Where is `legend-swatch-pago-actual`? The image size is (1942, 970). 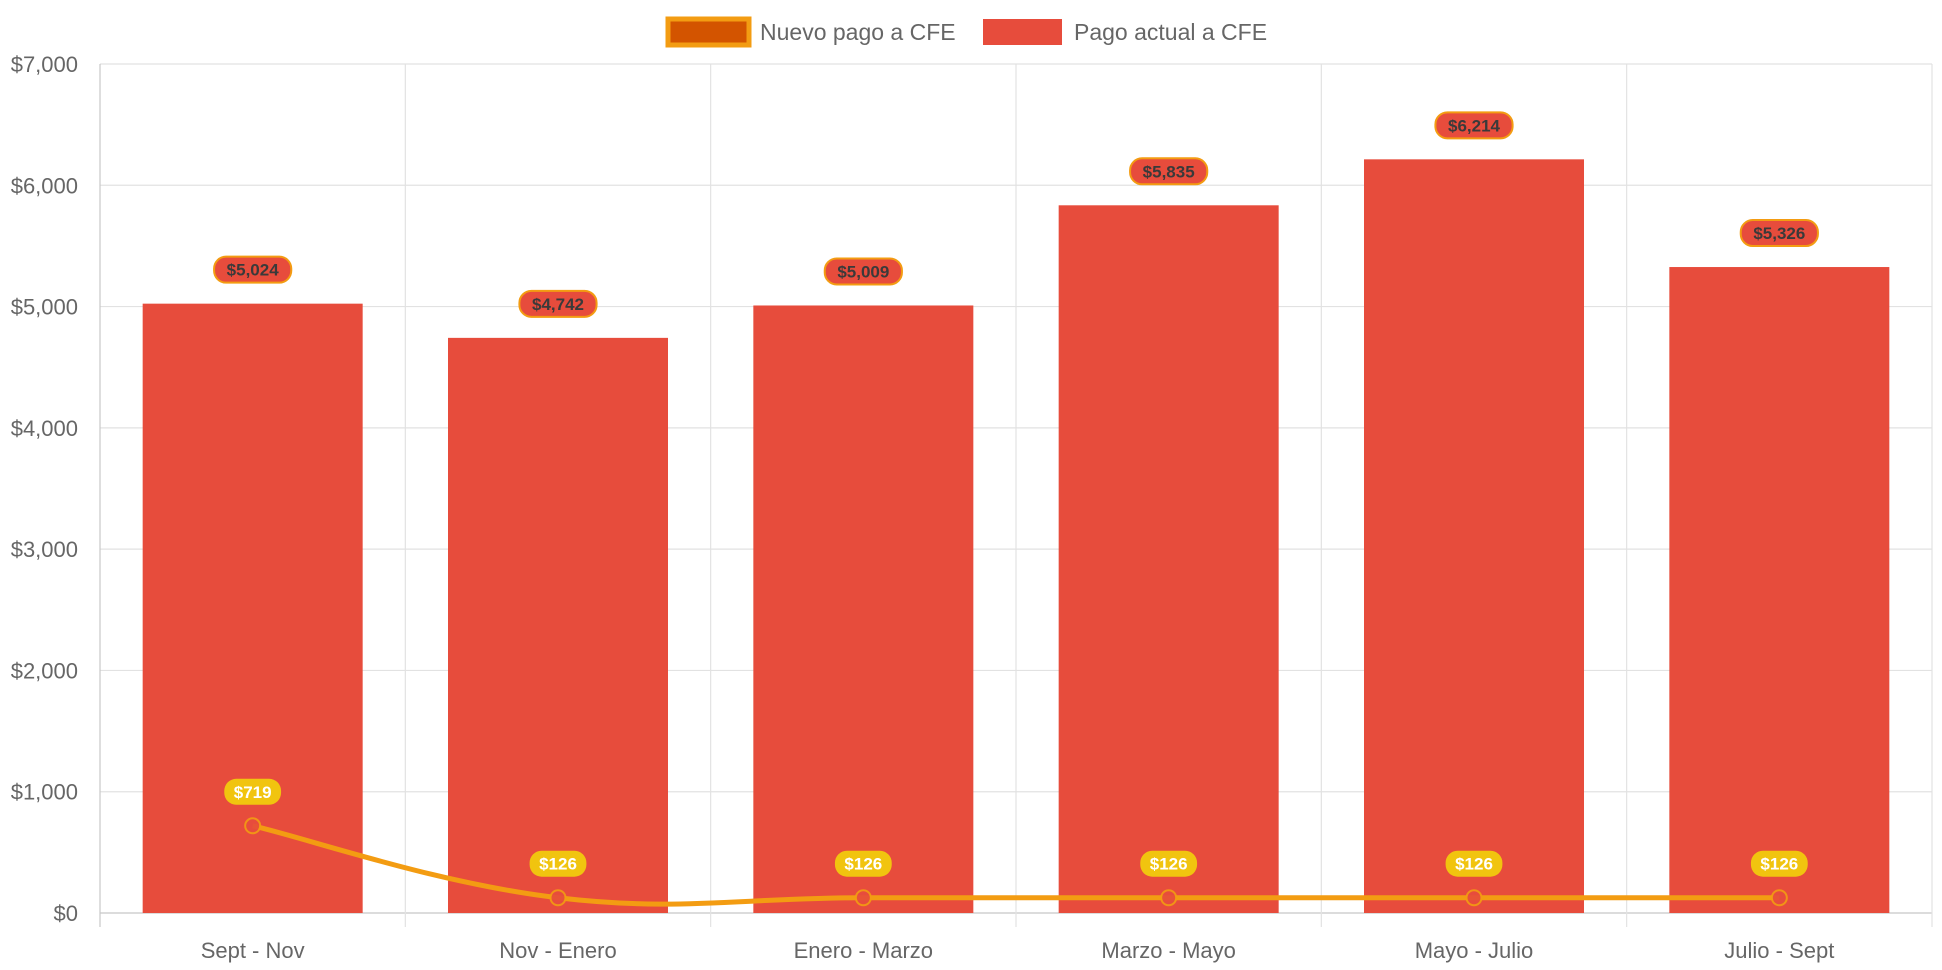 legend-swatch-pago-actual is located at coordinates (1022, 32).